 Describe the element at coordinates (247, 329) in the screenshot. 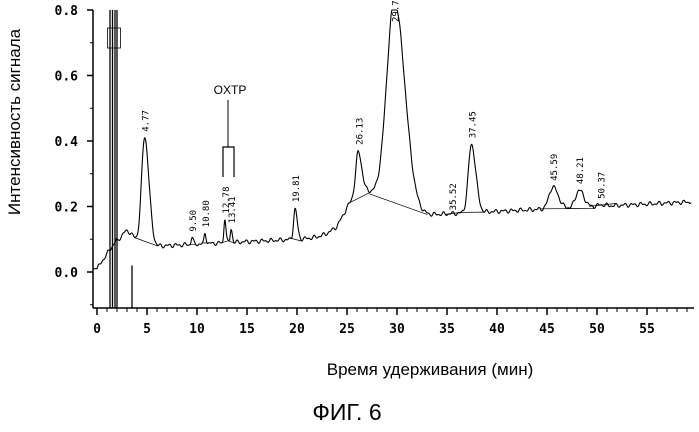

I see `x-tick-label: 15` at that location.